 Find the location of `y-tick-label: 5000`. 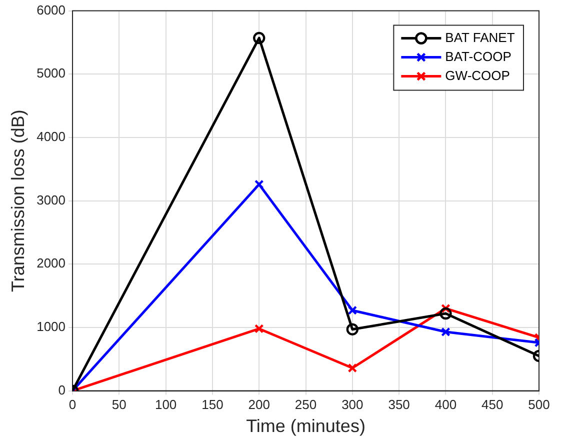

y-tick-label: 5000 is located at coordinates (51, 73).